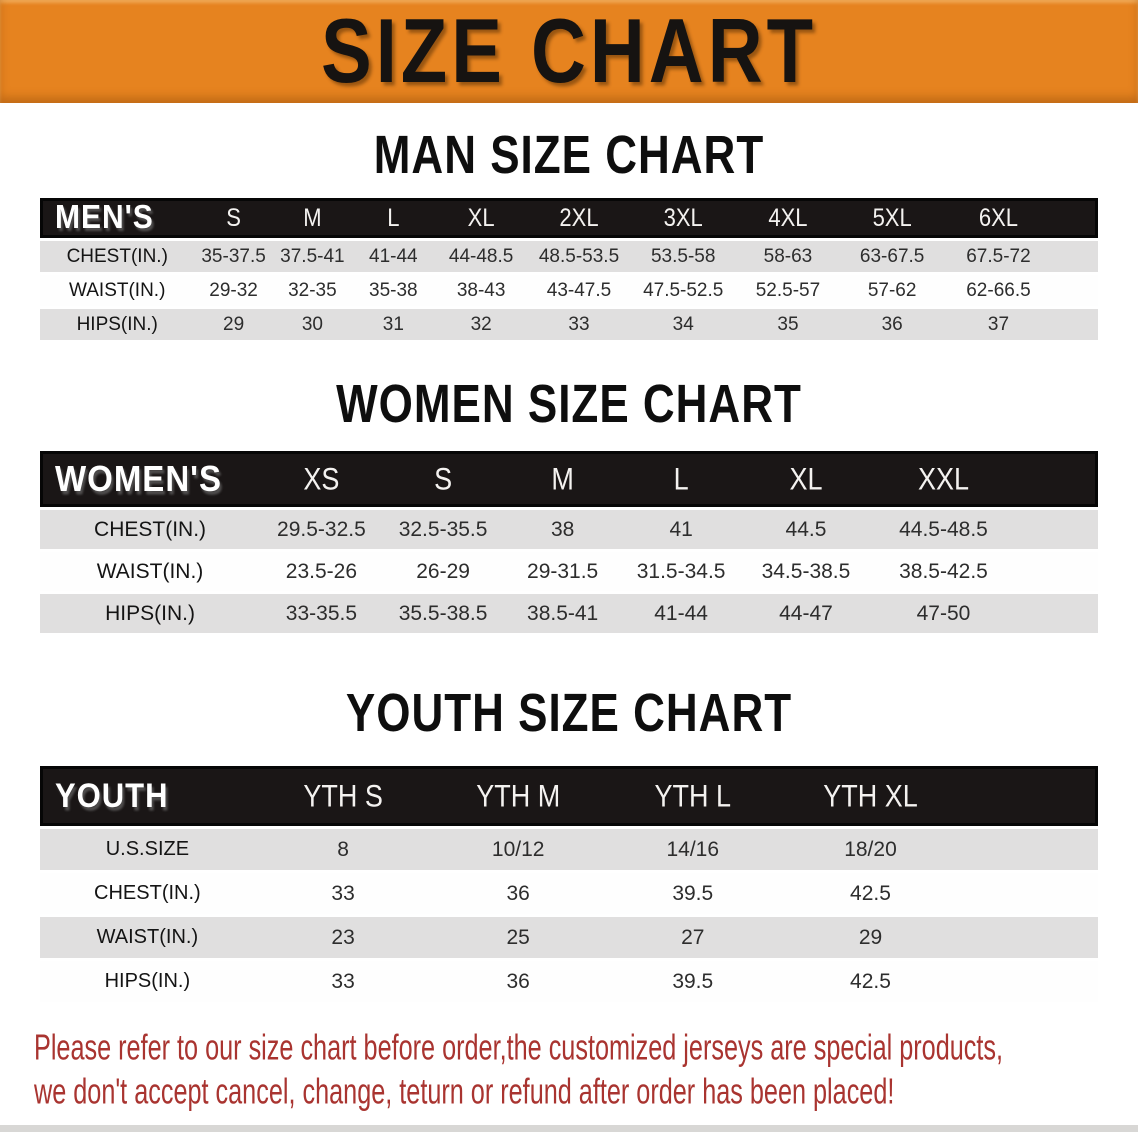  I want to click on size-value: 41, so click(681, 529).